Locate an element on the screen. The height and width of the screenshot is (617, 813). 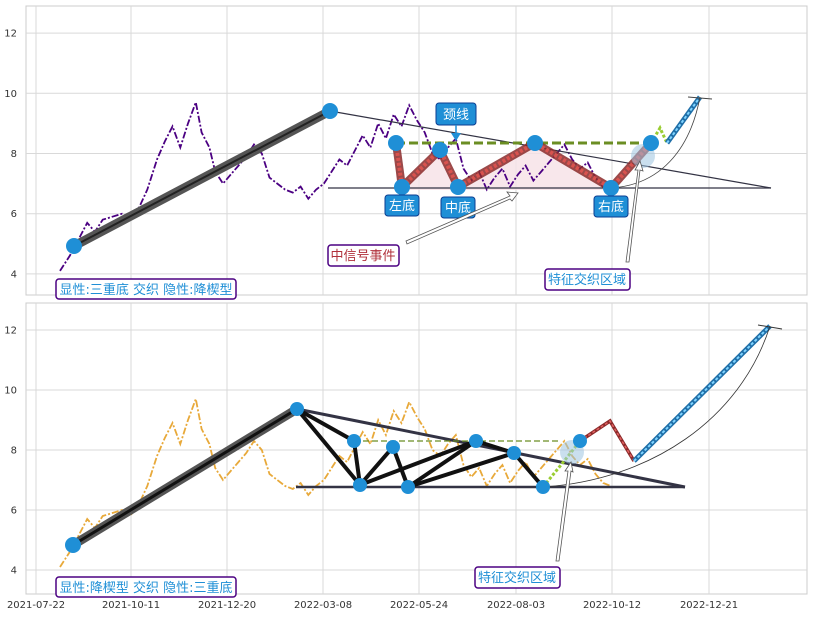
top-y-tick-label: 10 is located at coordinates (10, 94).